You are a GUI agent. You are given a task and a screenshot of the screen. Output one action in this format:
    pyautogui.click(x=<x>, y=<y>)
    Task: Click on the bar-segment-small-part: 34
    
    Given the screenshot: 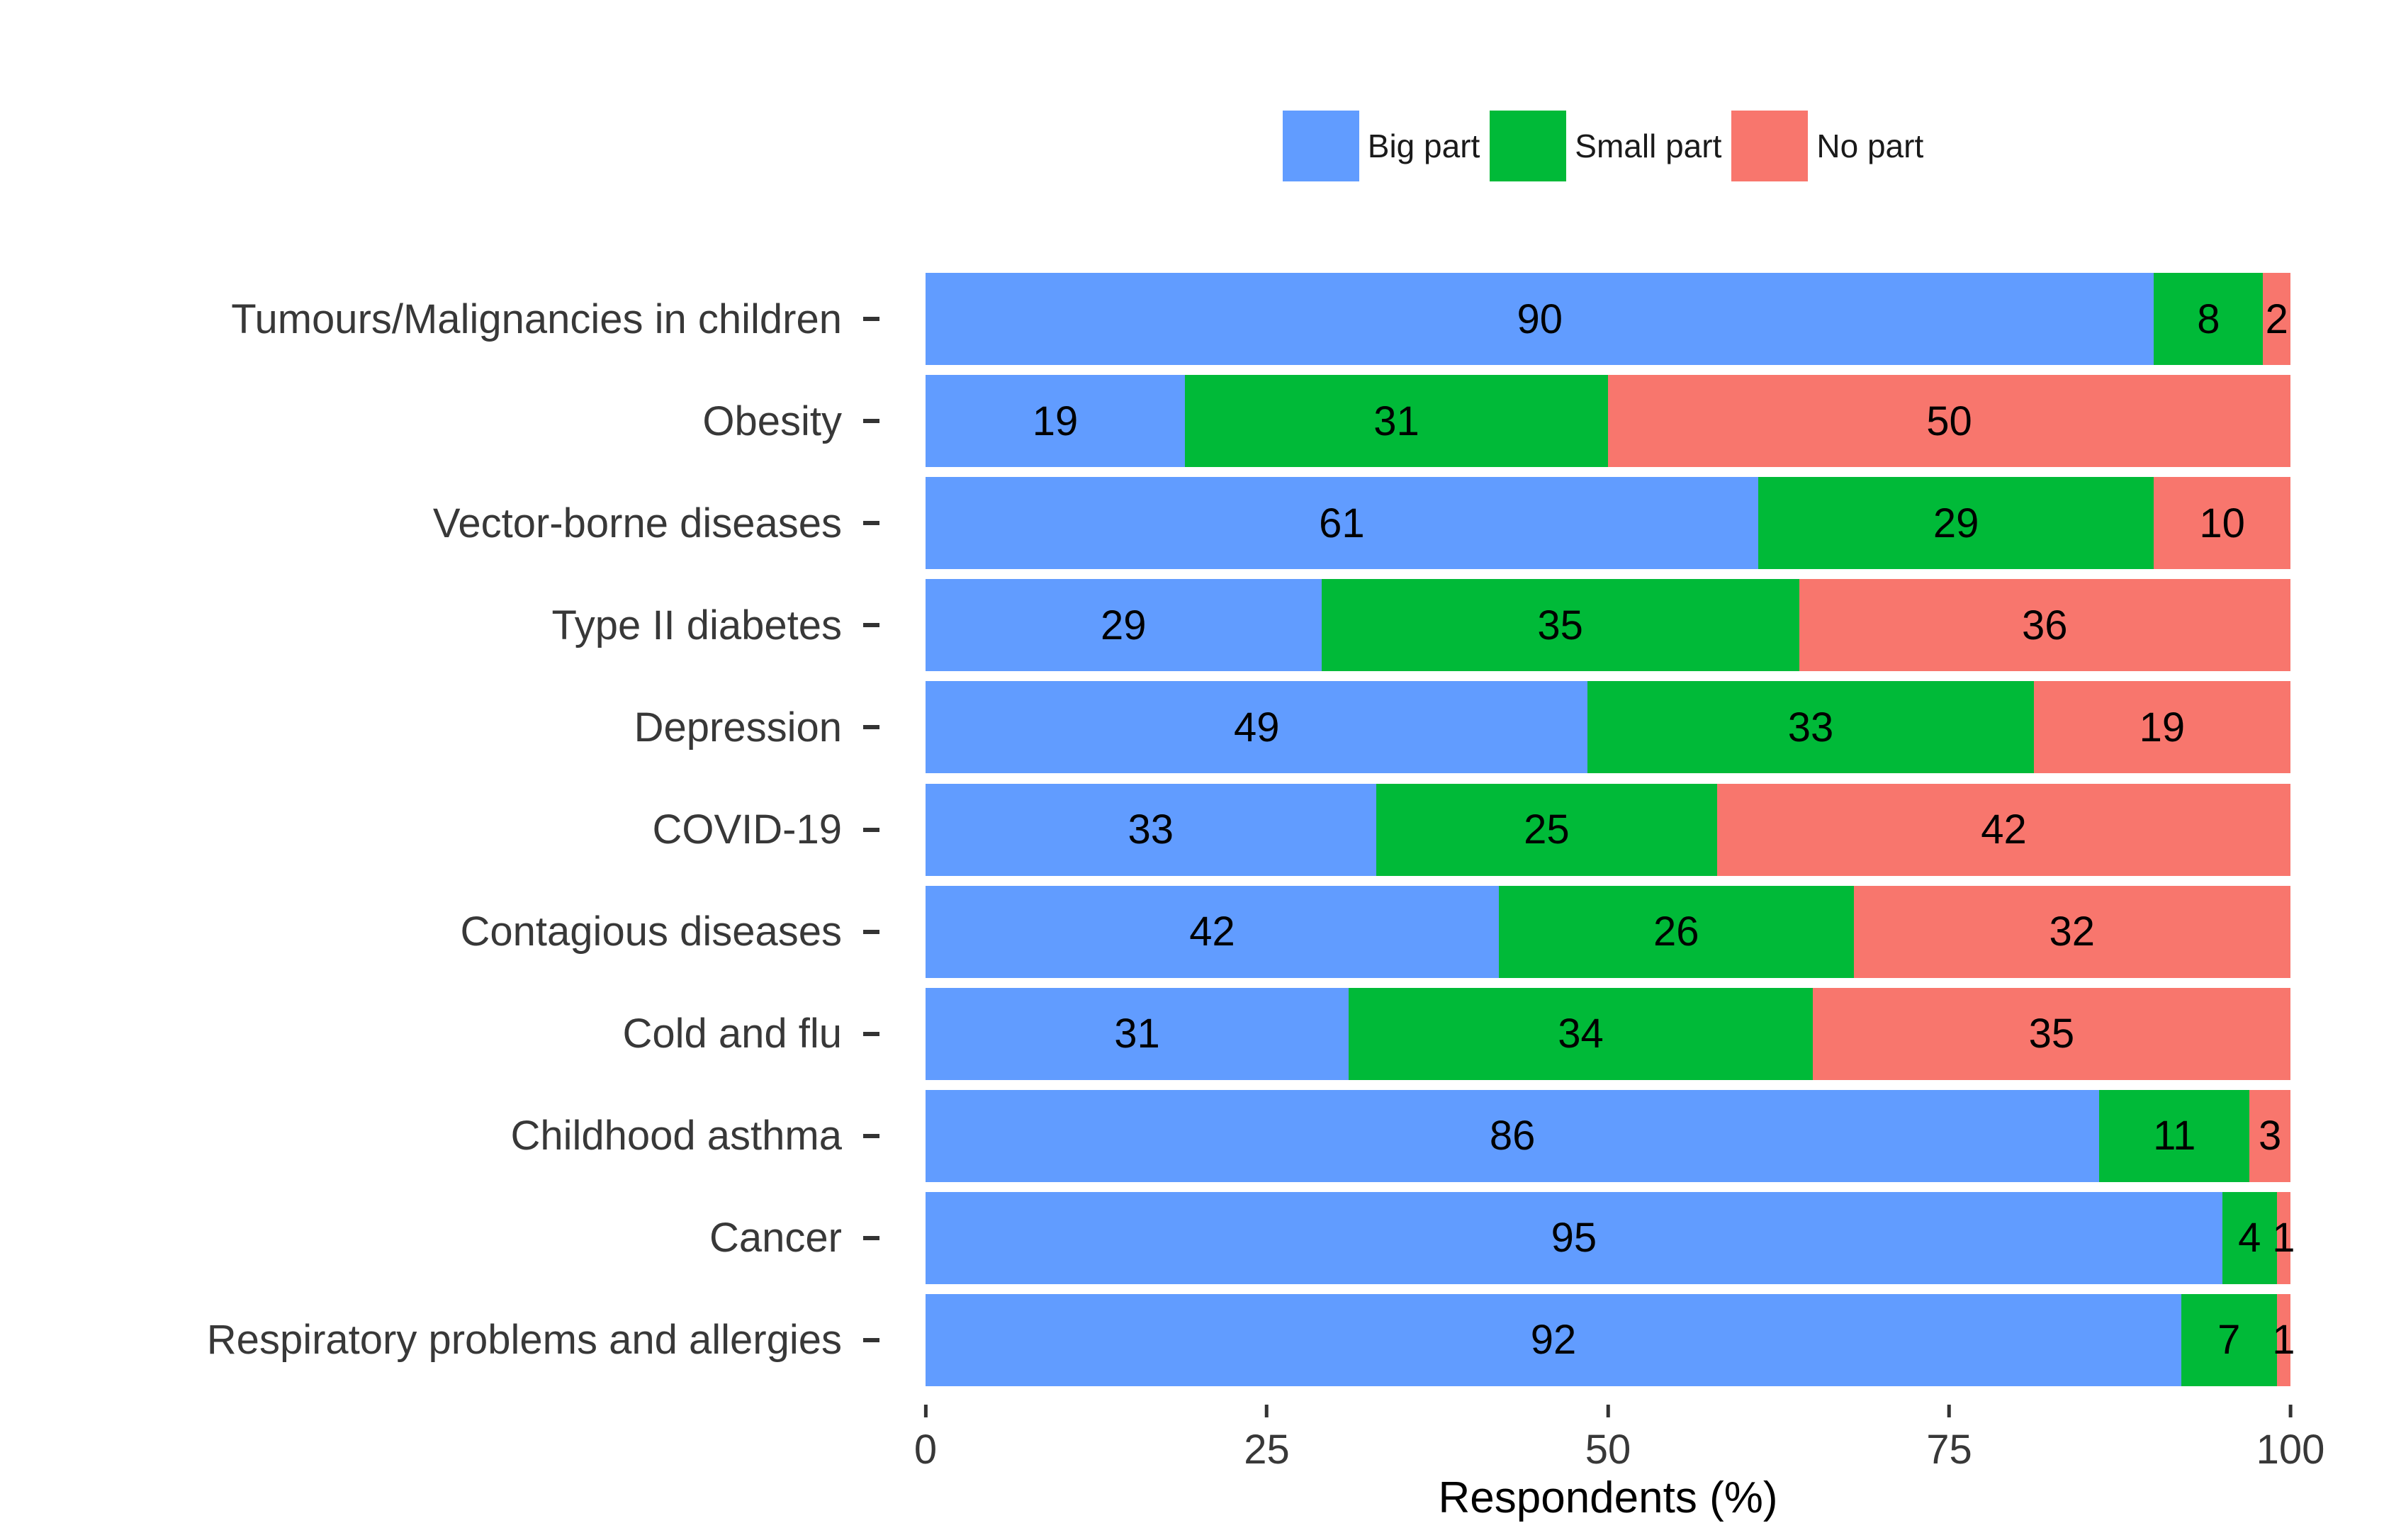 What is the action you would take?
    pyautogui.click(x=1581, y=1034)
    